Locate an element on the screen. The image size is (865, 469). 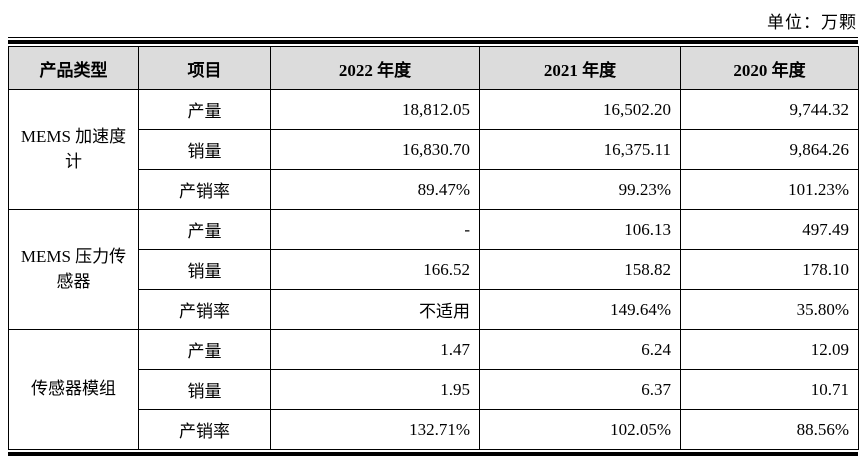
product-name-cell: MEMS 加速度计 is located at coordinates (73, 149).